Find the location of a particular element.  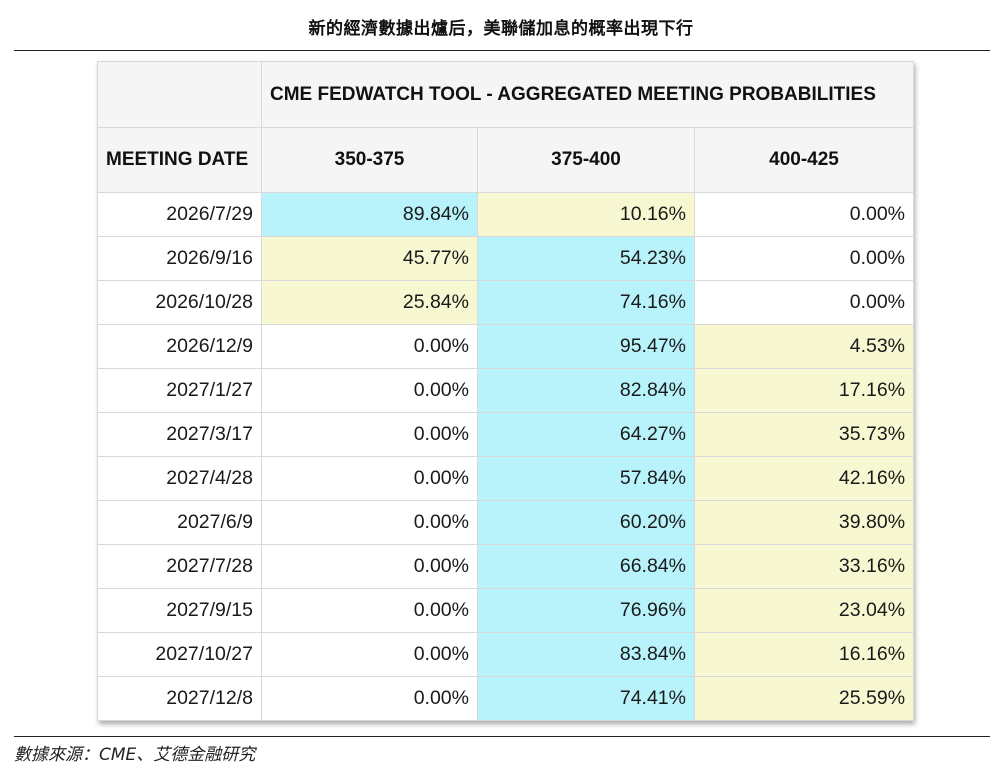

column-header-row: MEETING DATE 350-375 375-400 400-425 is located at coordinates (506, 160).